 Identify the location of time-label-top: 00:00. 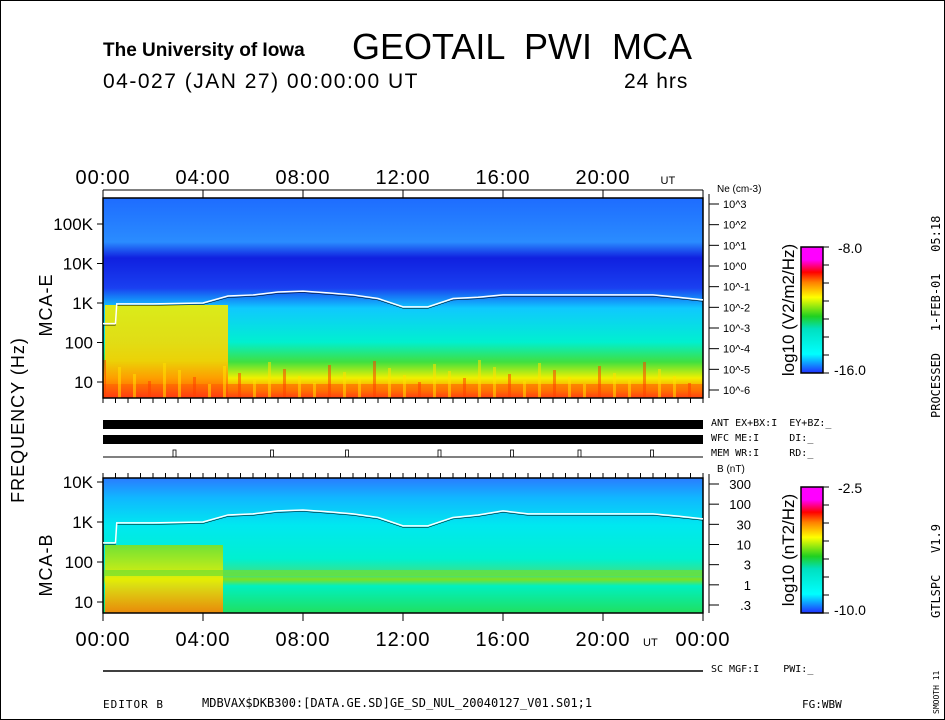
(102, 178).